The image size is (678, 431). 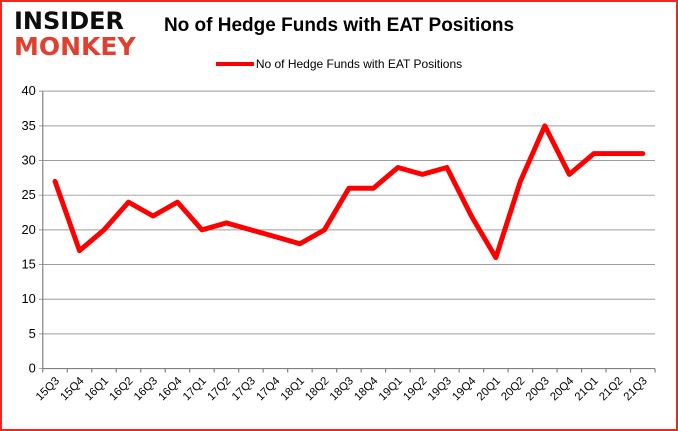 What do you see at coordinates (29, 194) in the screenshot?
I see `y-tick-label-25: 25` at bounding box center [29, 194].